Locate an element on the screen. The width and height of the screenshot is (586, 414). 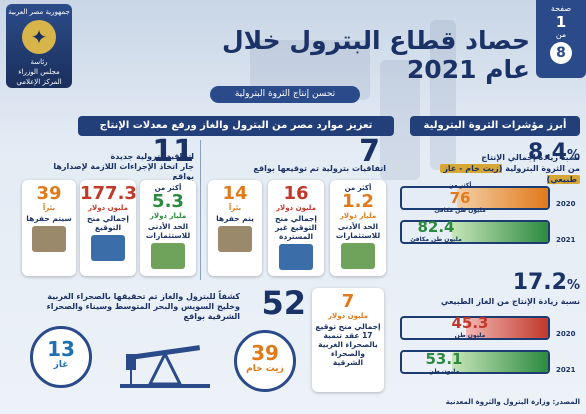
oil-label: زيت خام is located at coordinates (265, 369).